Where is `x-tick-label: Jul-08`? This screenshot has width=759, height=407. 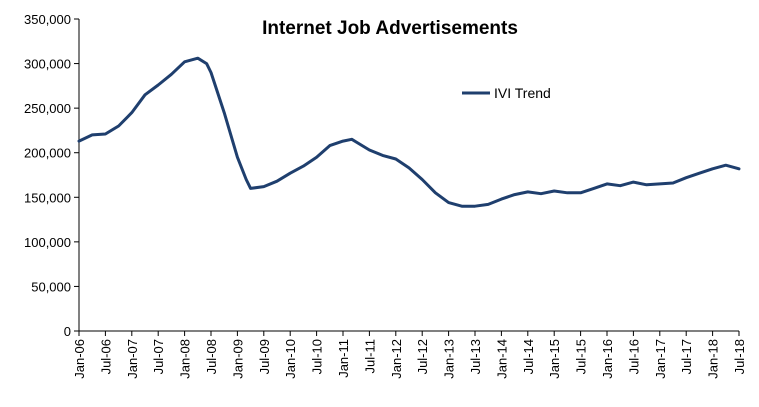 x-tick-label: Jul-08 is located at coordinates (211, 356).